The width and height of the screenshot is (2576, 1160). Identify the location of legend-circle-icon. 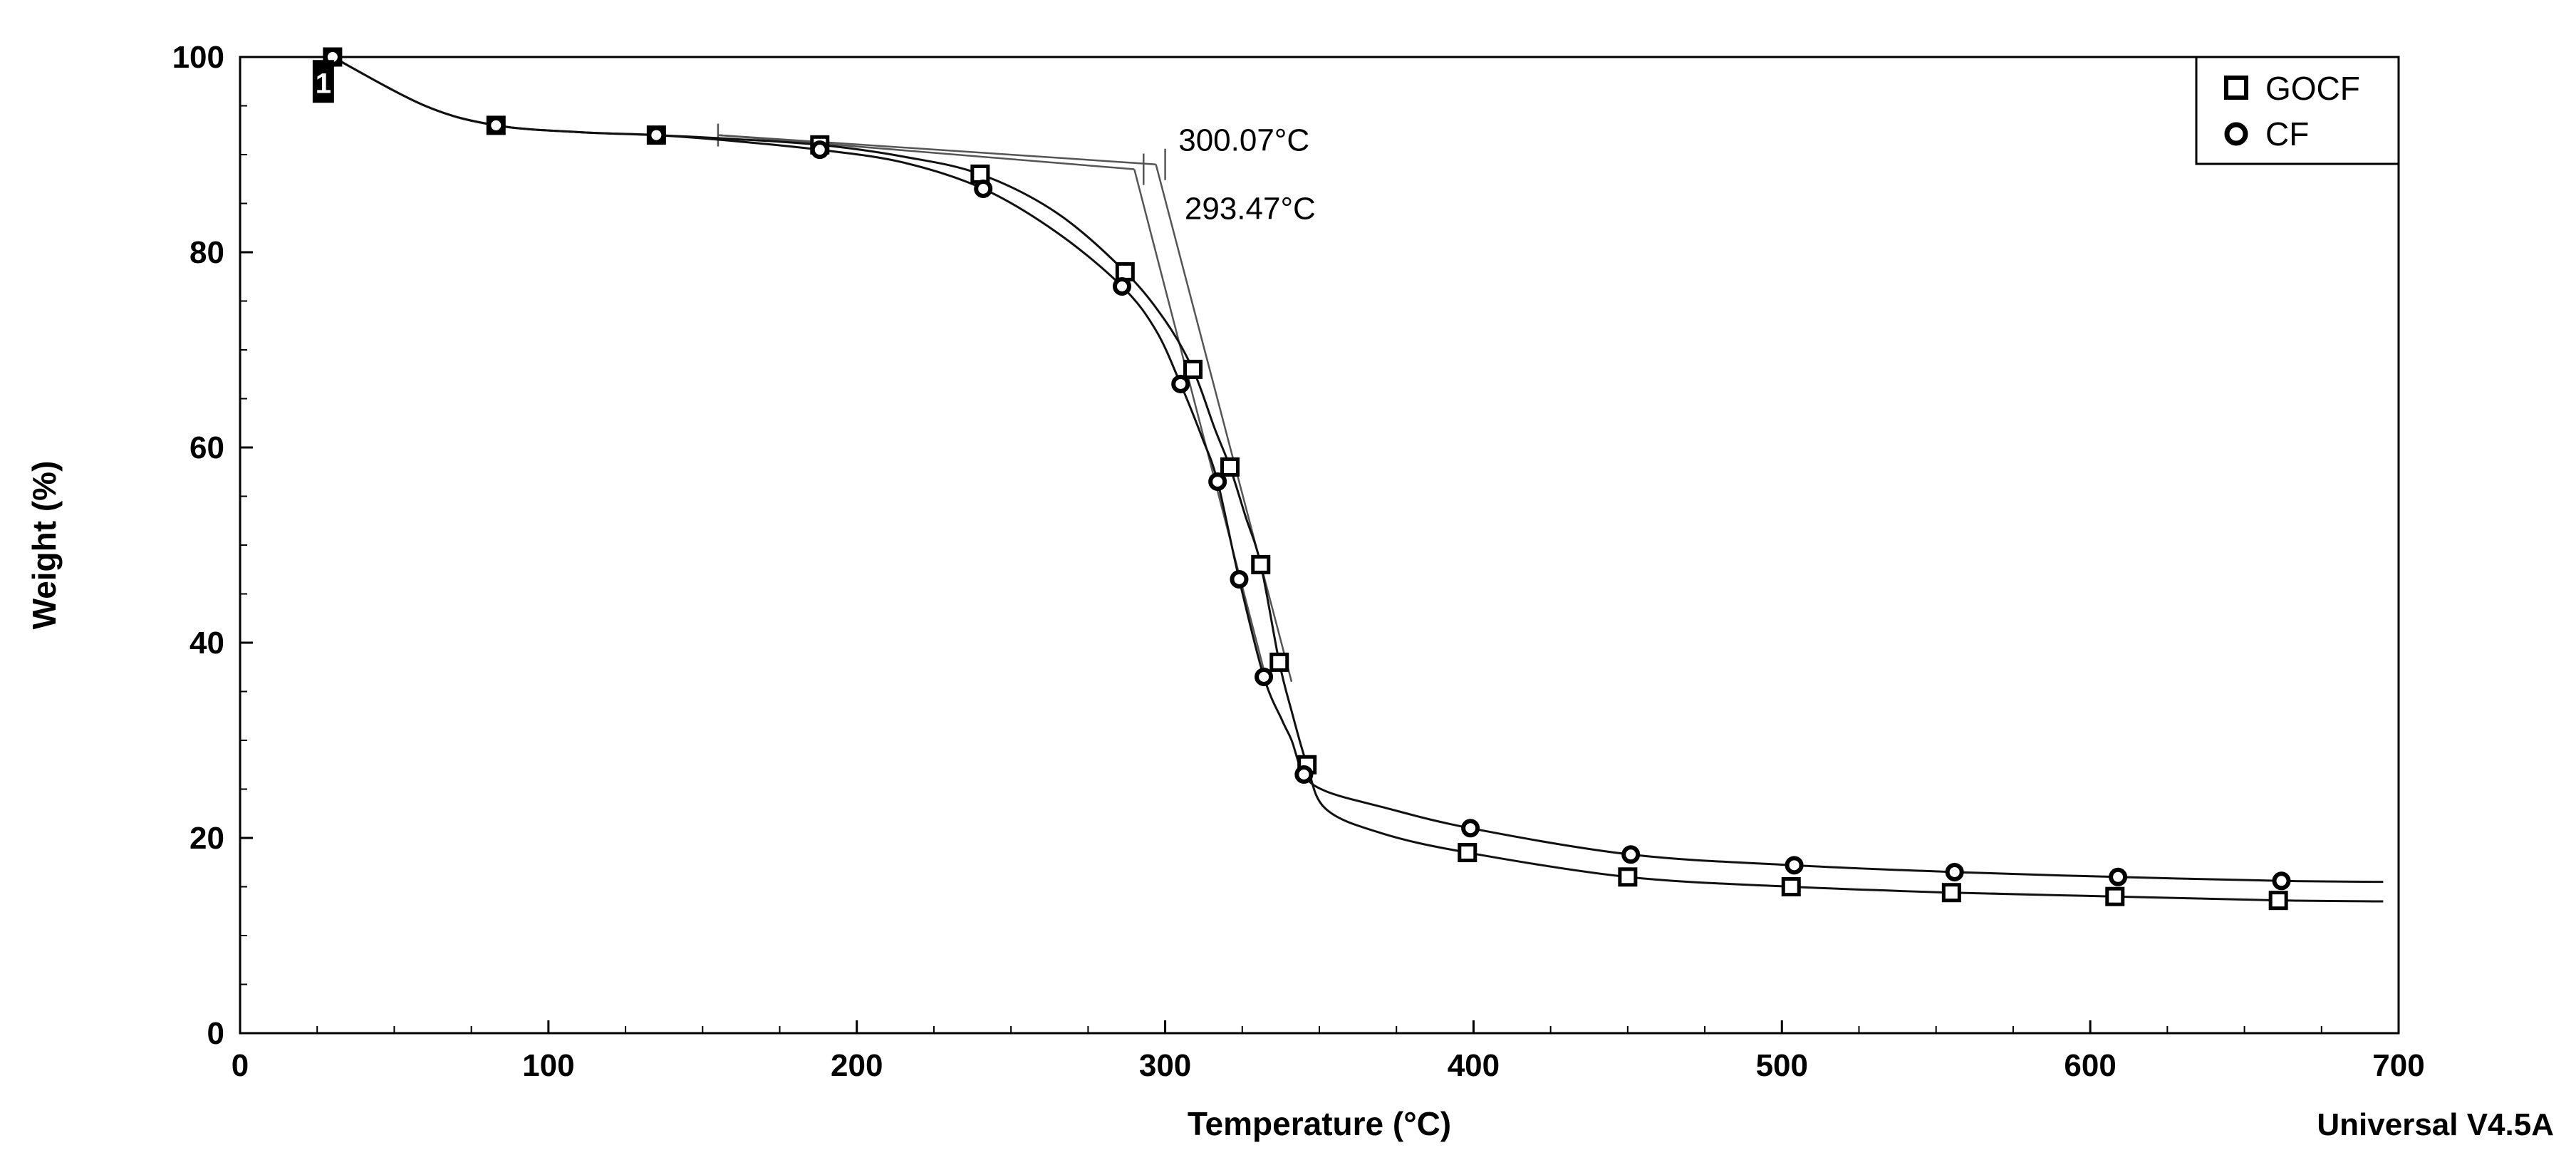
(2236, 134).